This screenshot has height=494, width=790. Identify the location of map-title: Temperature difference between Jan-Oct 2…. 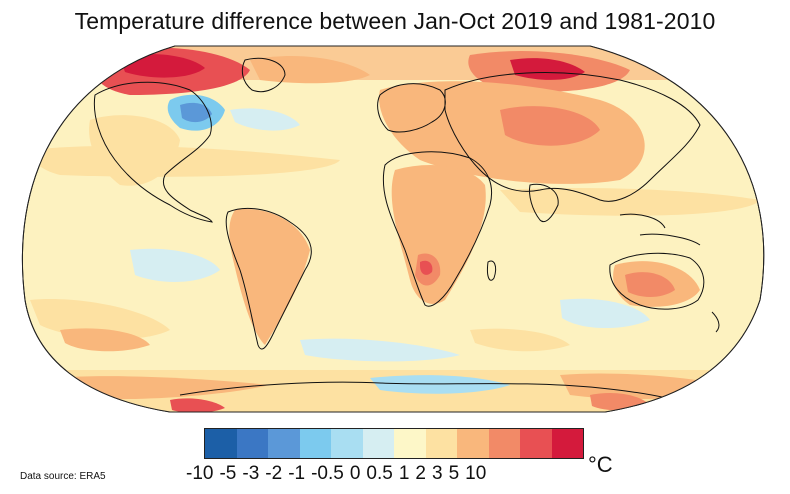
(395, 21).